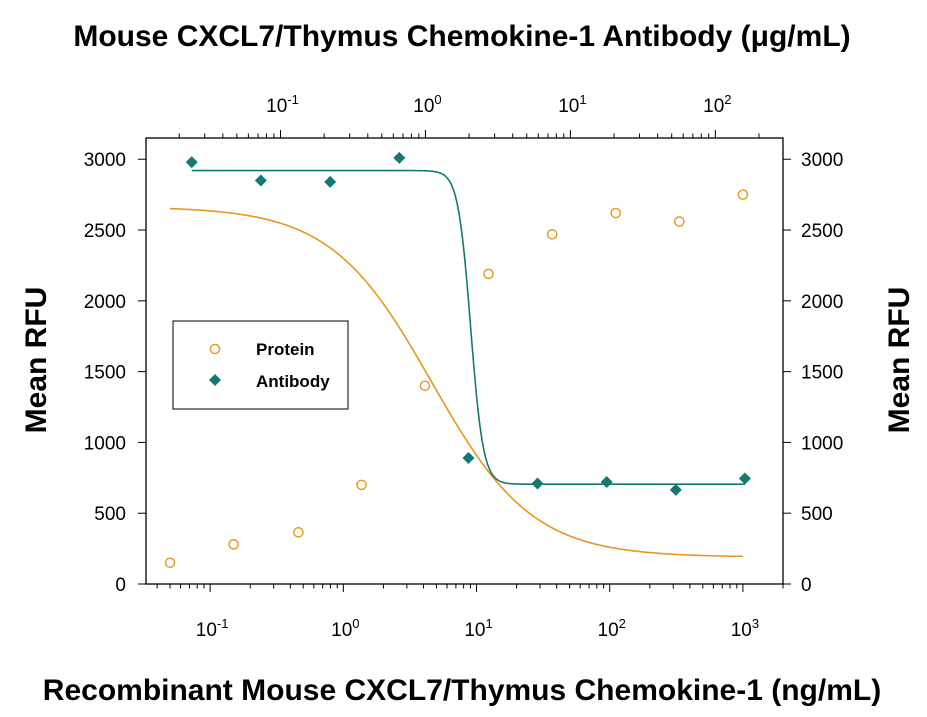 The height and width of the screenshot is (717, 927). What do you see at coordinates (822, 302) in the screenshot?
I see `y-right-tick-label: 2000` at bounding box center [822, 302].